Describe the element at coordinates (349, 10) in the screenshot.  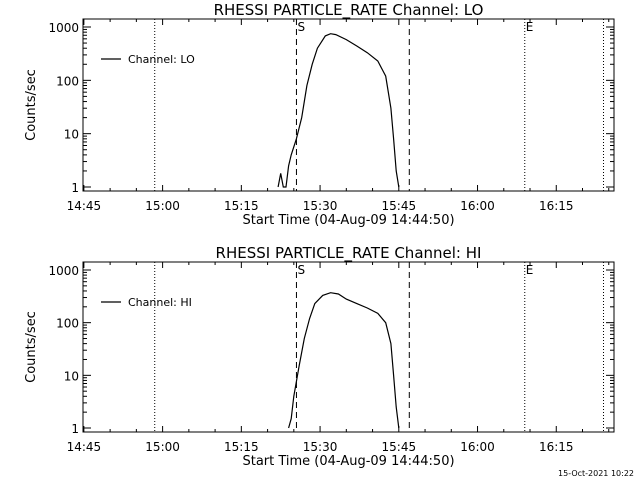
I see `chart-title: RHESSI PARTICLE_RATE Channel: LO` at that location.